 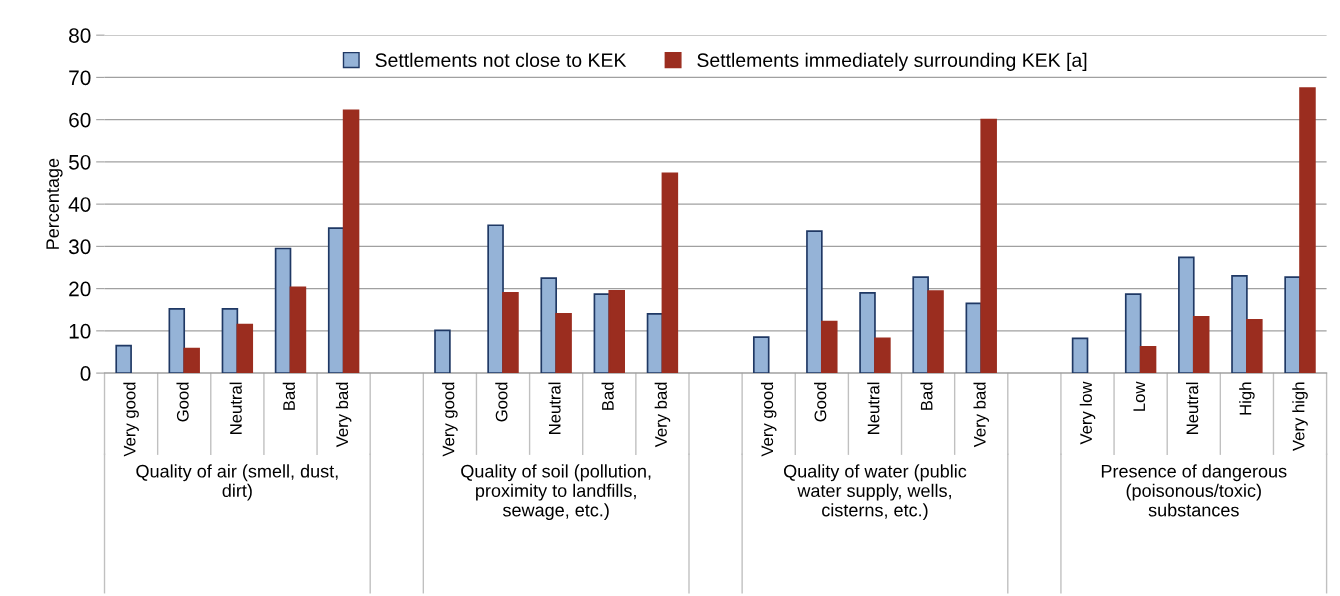 I want to click on y-tick-label: 0, so click(x=85, y=373).